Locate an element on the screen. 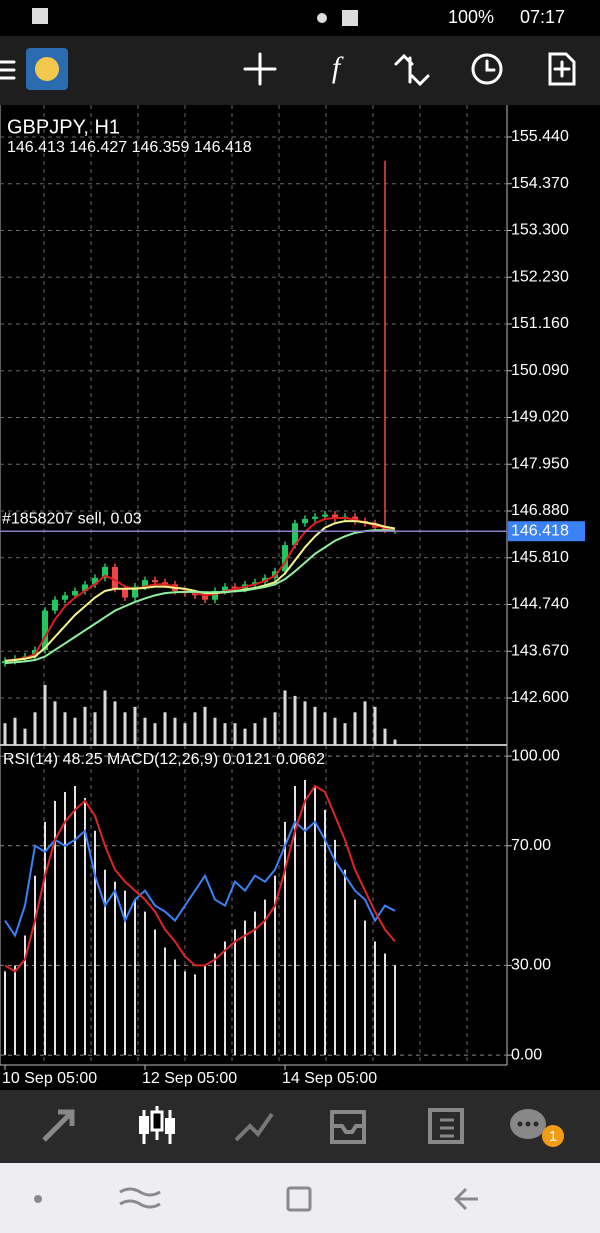 The image size is (600, 1233). status-bar is located at coordinates (300, 18).